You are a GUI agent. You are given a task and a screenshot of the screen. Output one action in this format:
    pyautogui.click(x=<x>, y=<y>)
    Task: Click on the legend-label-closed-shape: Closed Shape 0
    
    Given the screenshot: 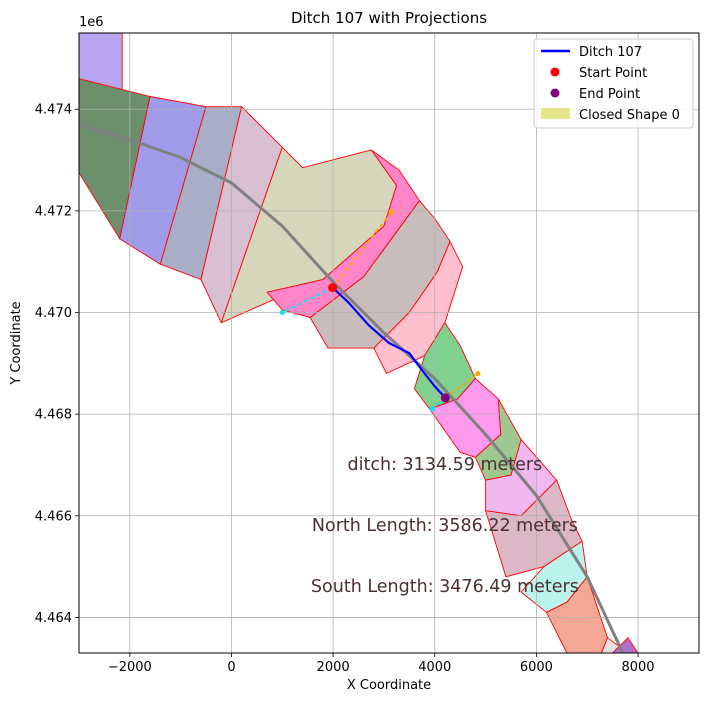 What is the action you would take?
    pyautogui.click(x=629, y=115)
    